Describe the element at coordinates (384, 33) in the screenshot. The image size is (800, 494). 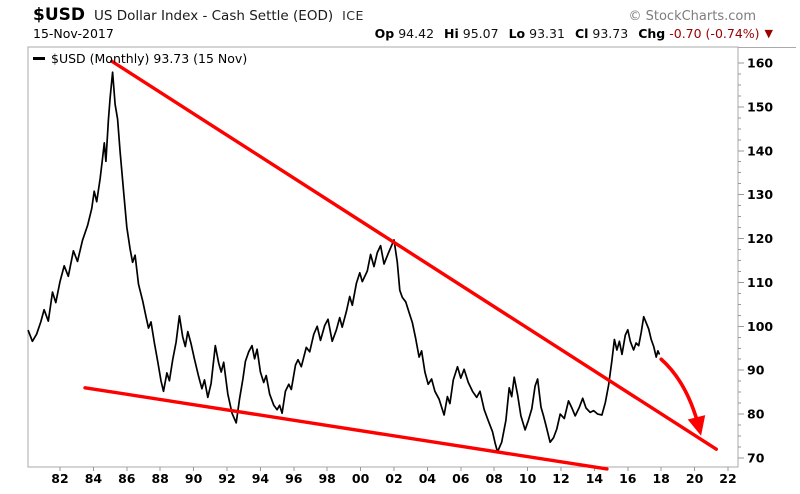
I see `open-label: Op` at that location.